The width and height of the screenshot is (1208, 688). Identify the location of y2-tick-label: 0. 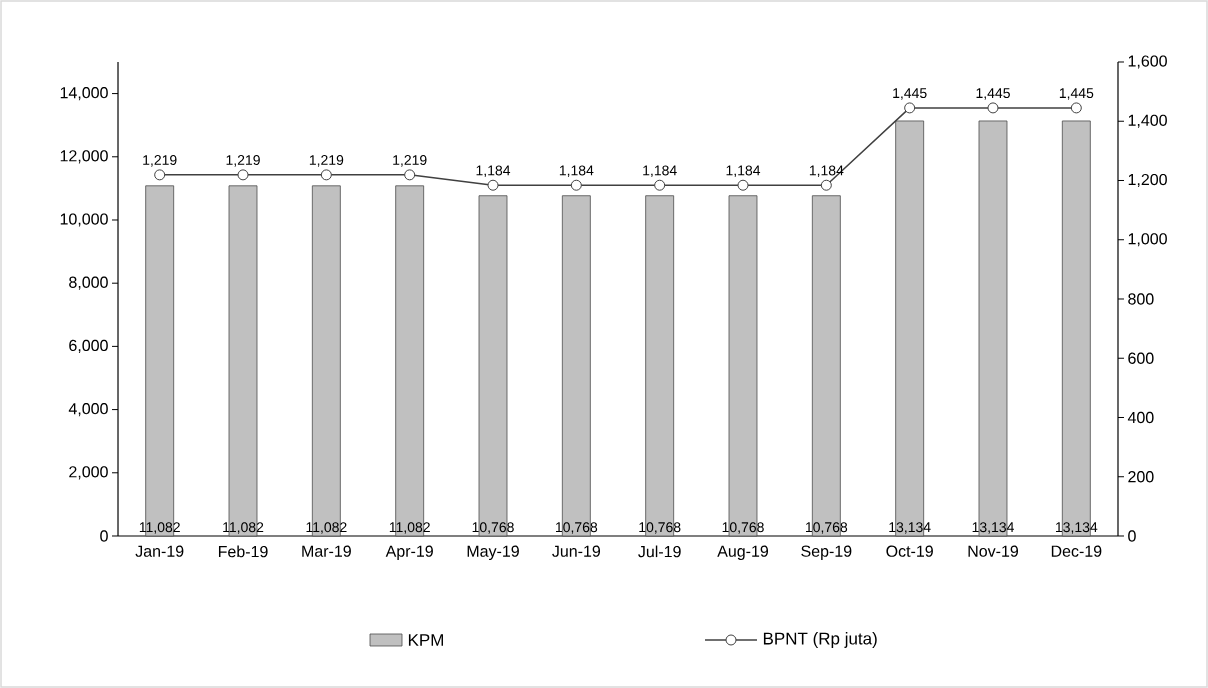
(1132, 536).